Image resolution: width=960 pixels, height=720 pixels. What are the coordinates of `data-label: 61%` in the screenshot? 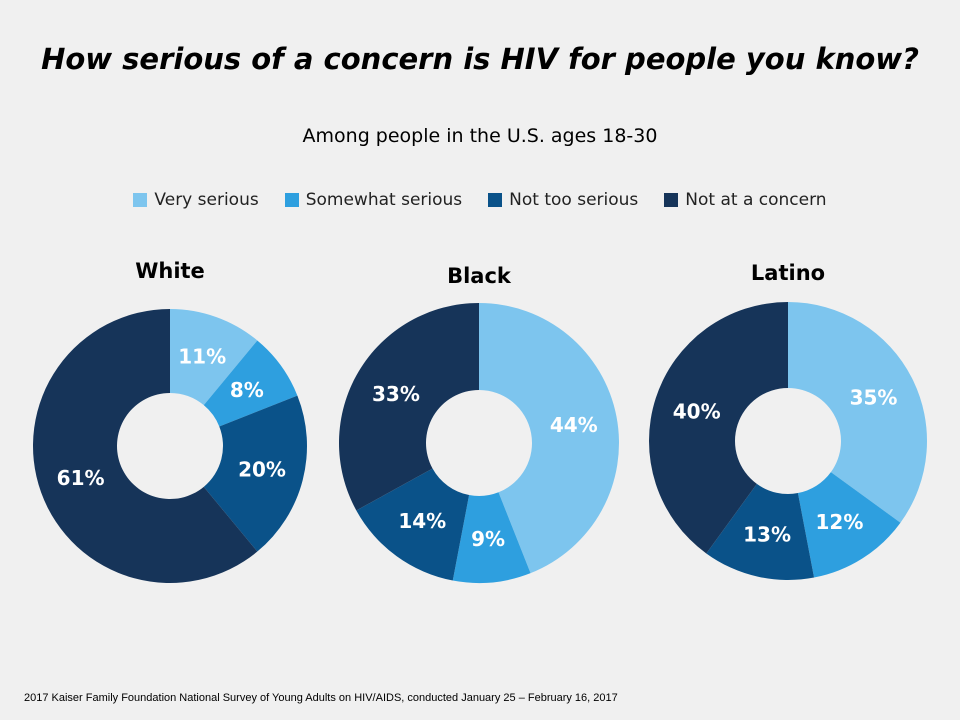 It's located at (81, 478).